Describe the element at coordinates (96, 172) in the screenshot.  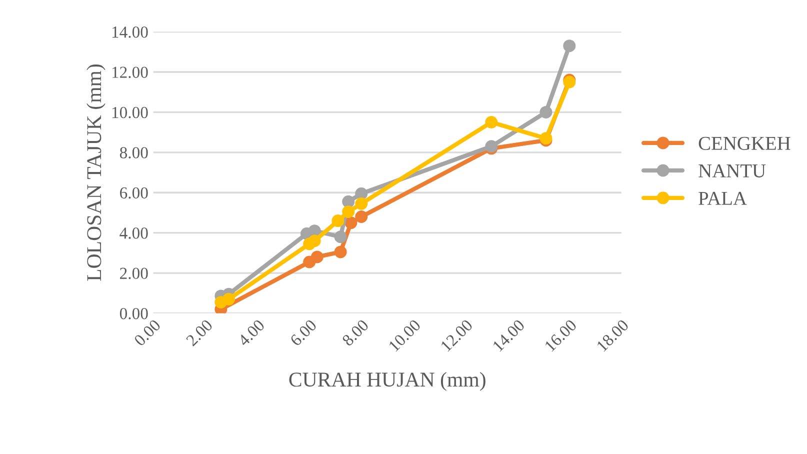
I see `y-axis-title: LOLOSAN TAJUK (mm)` at that location.